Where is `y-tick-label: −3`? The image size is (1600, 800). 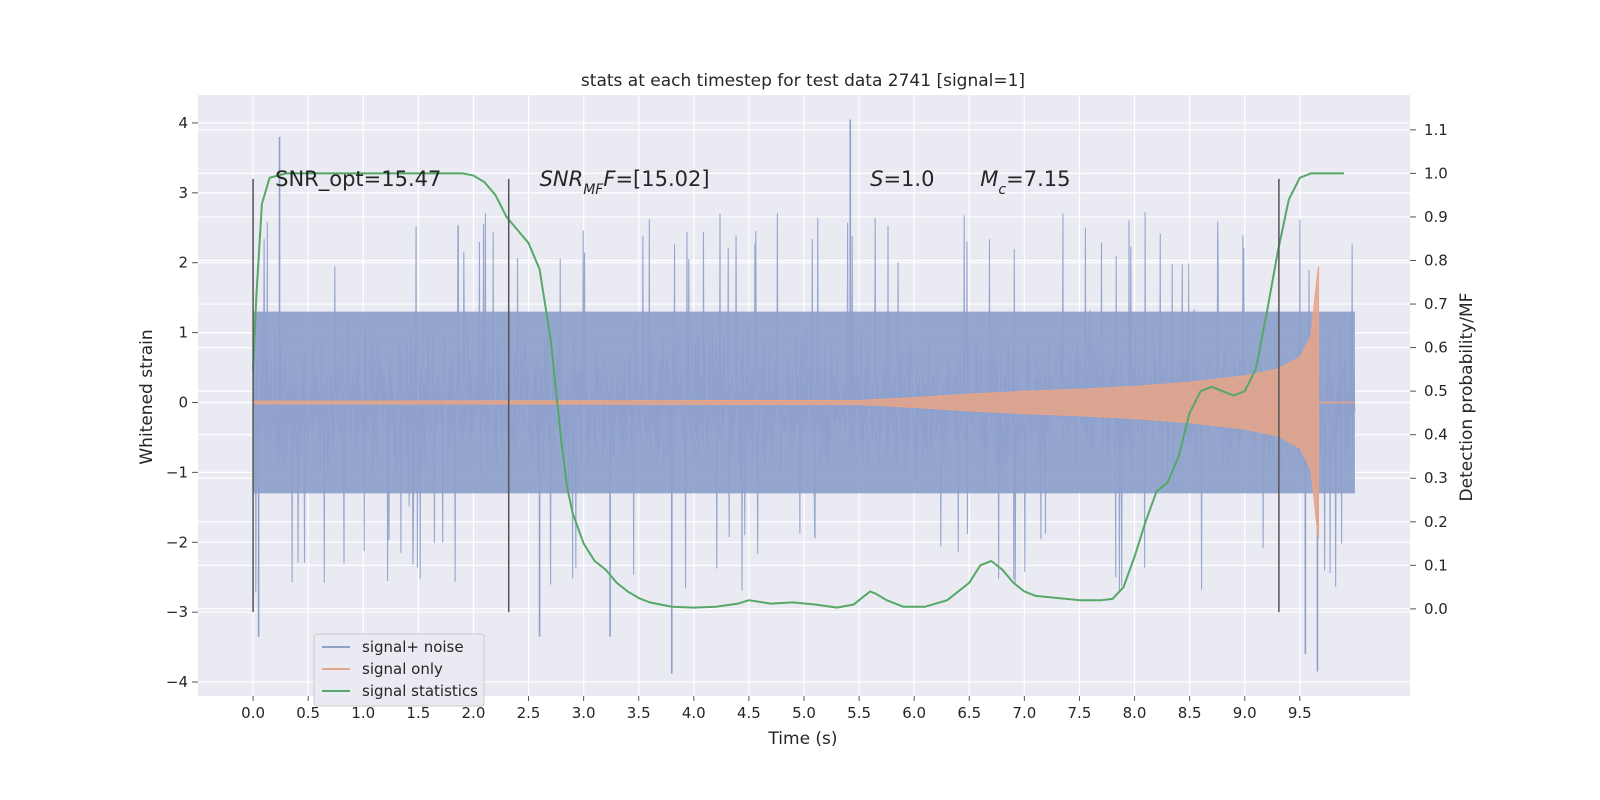
y-tick-label: −3 is located at coordinates (177, 612).